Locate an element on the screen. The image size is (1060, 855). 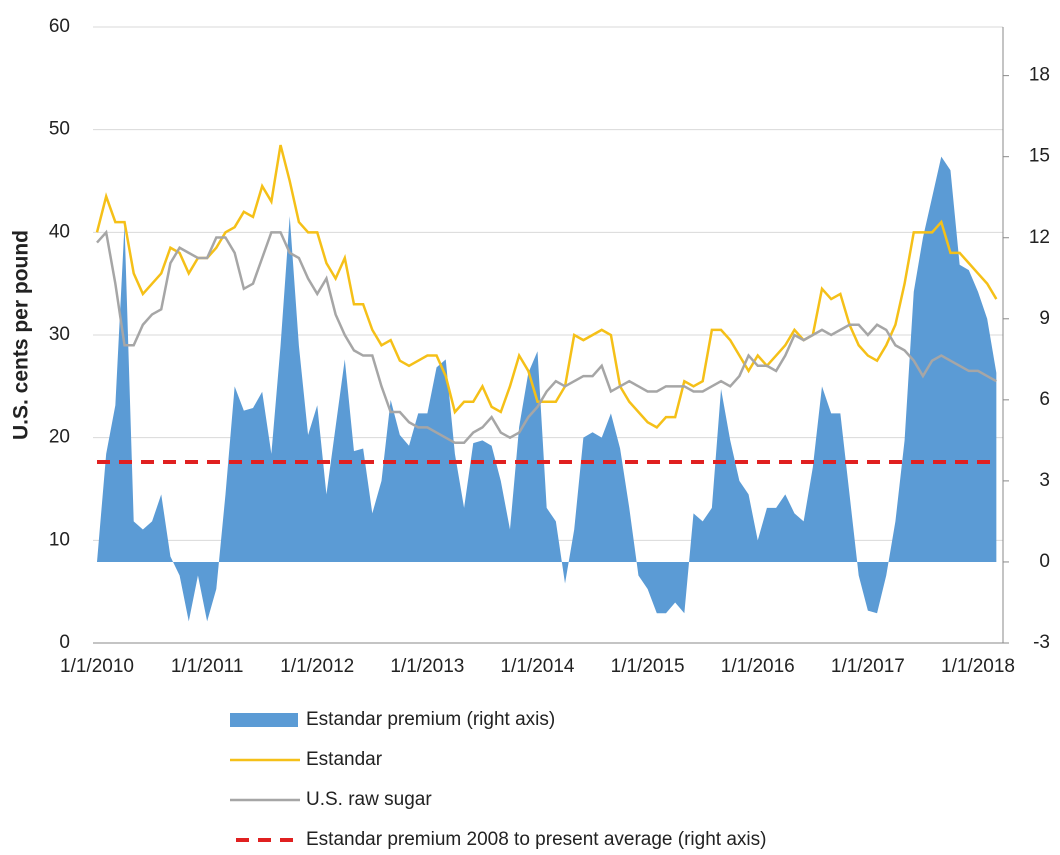
y-tick-label: 60 is located at coordinates (59, 26).